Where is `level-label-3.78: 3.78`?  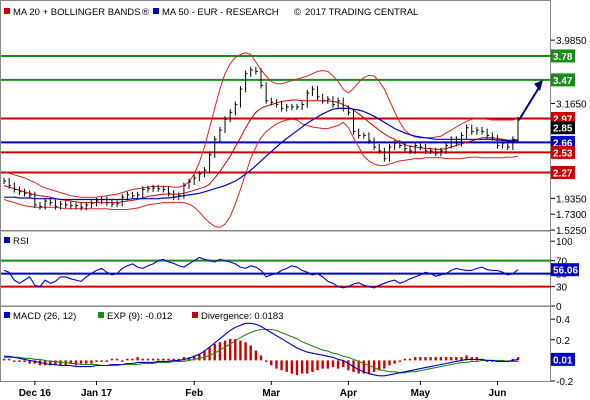
level-label-3.78: 3.78 is located at coordinates (563, 57).